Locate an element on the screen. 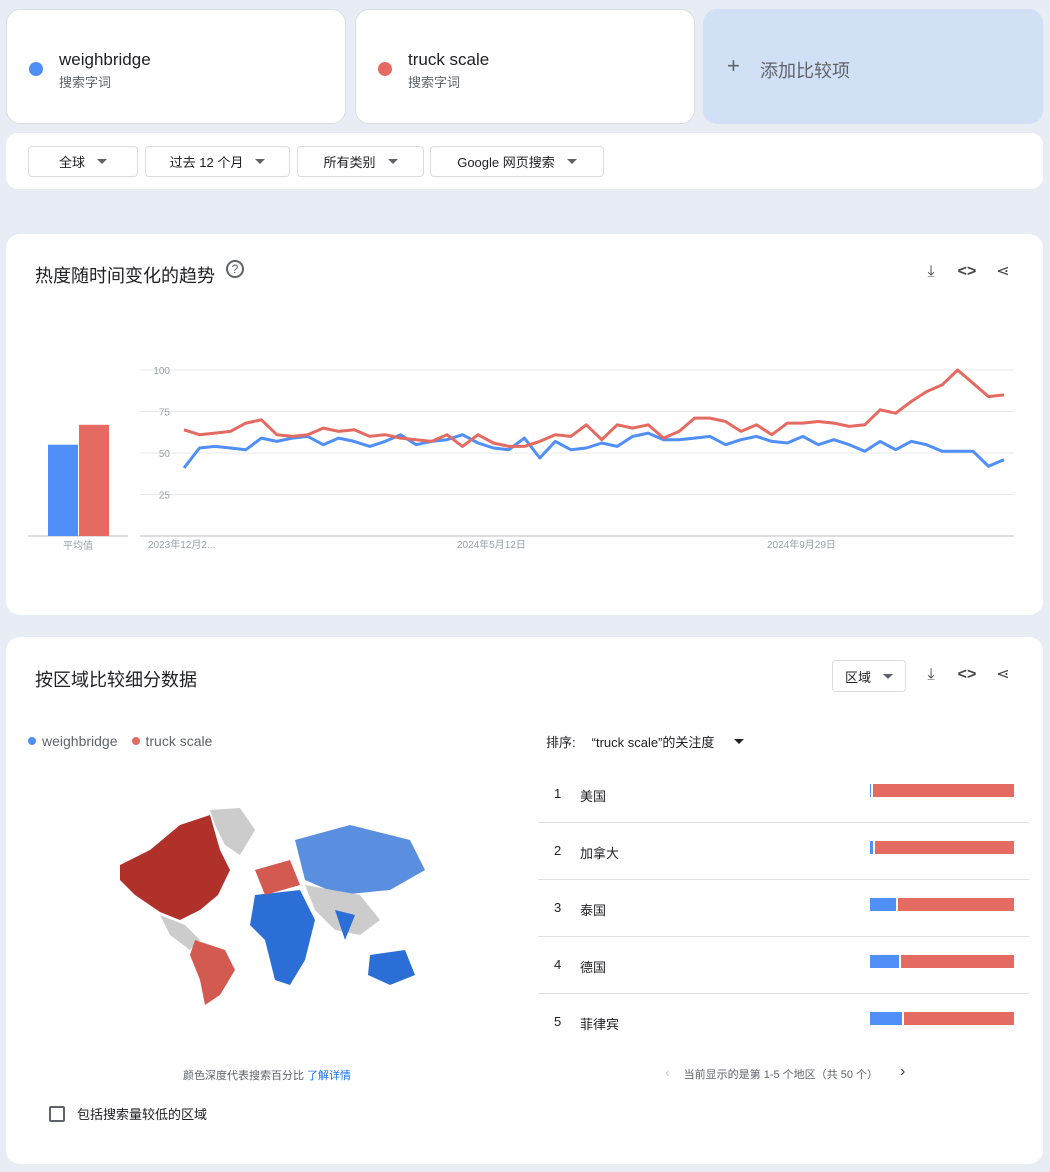 This screenshot has height=1172, width=1050. rank: 3 is located at coordinates (558, 907).